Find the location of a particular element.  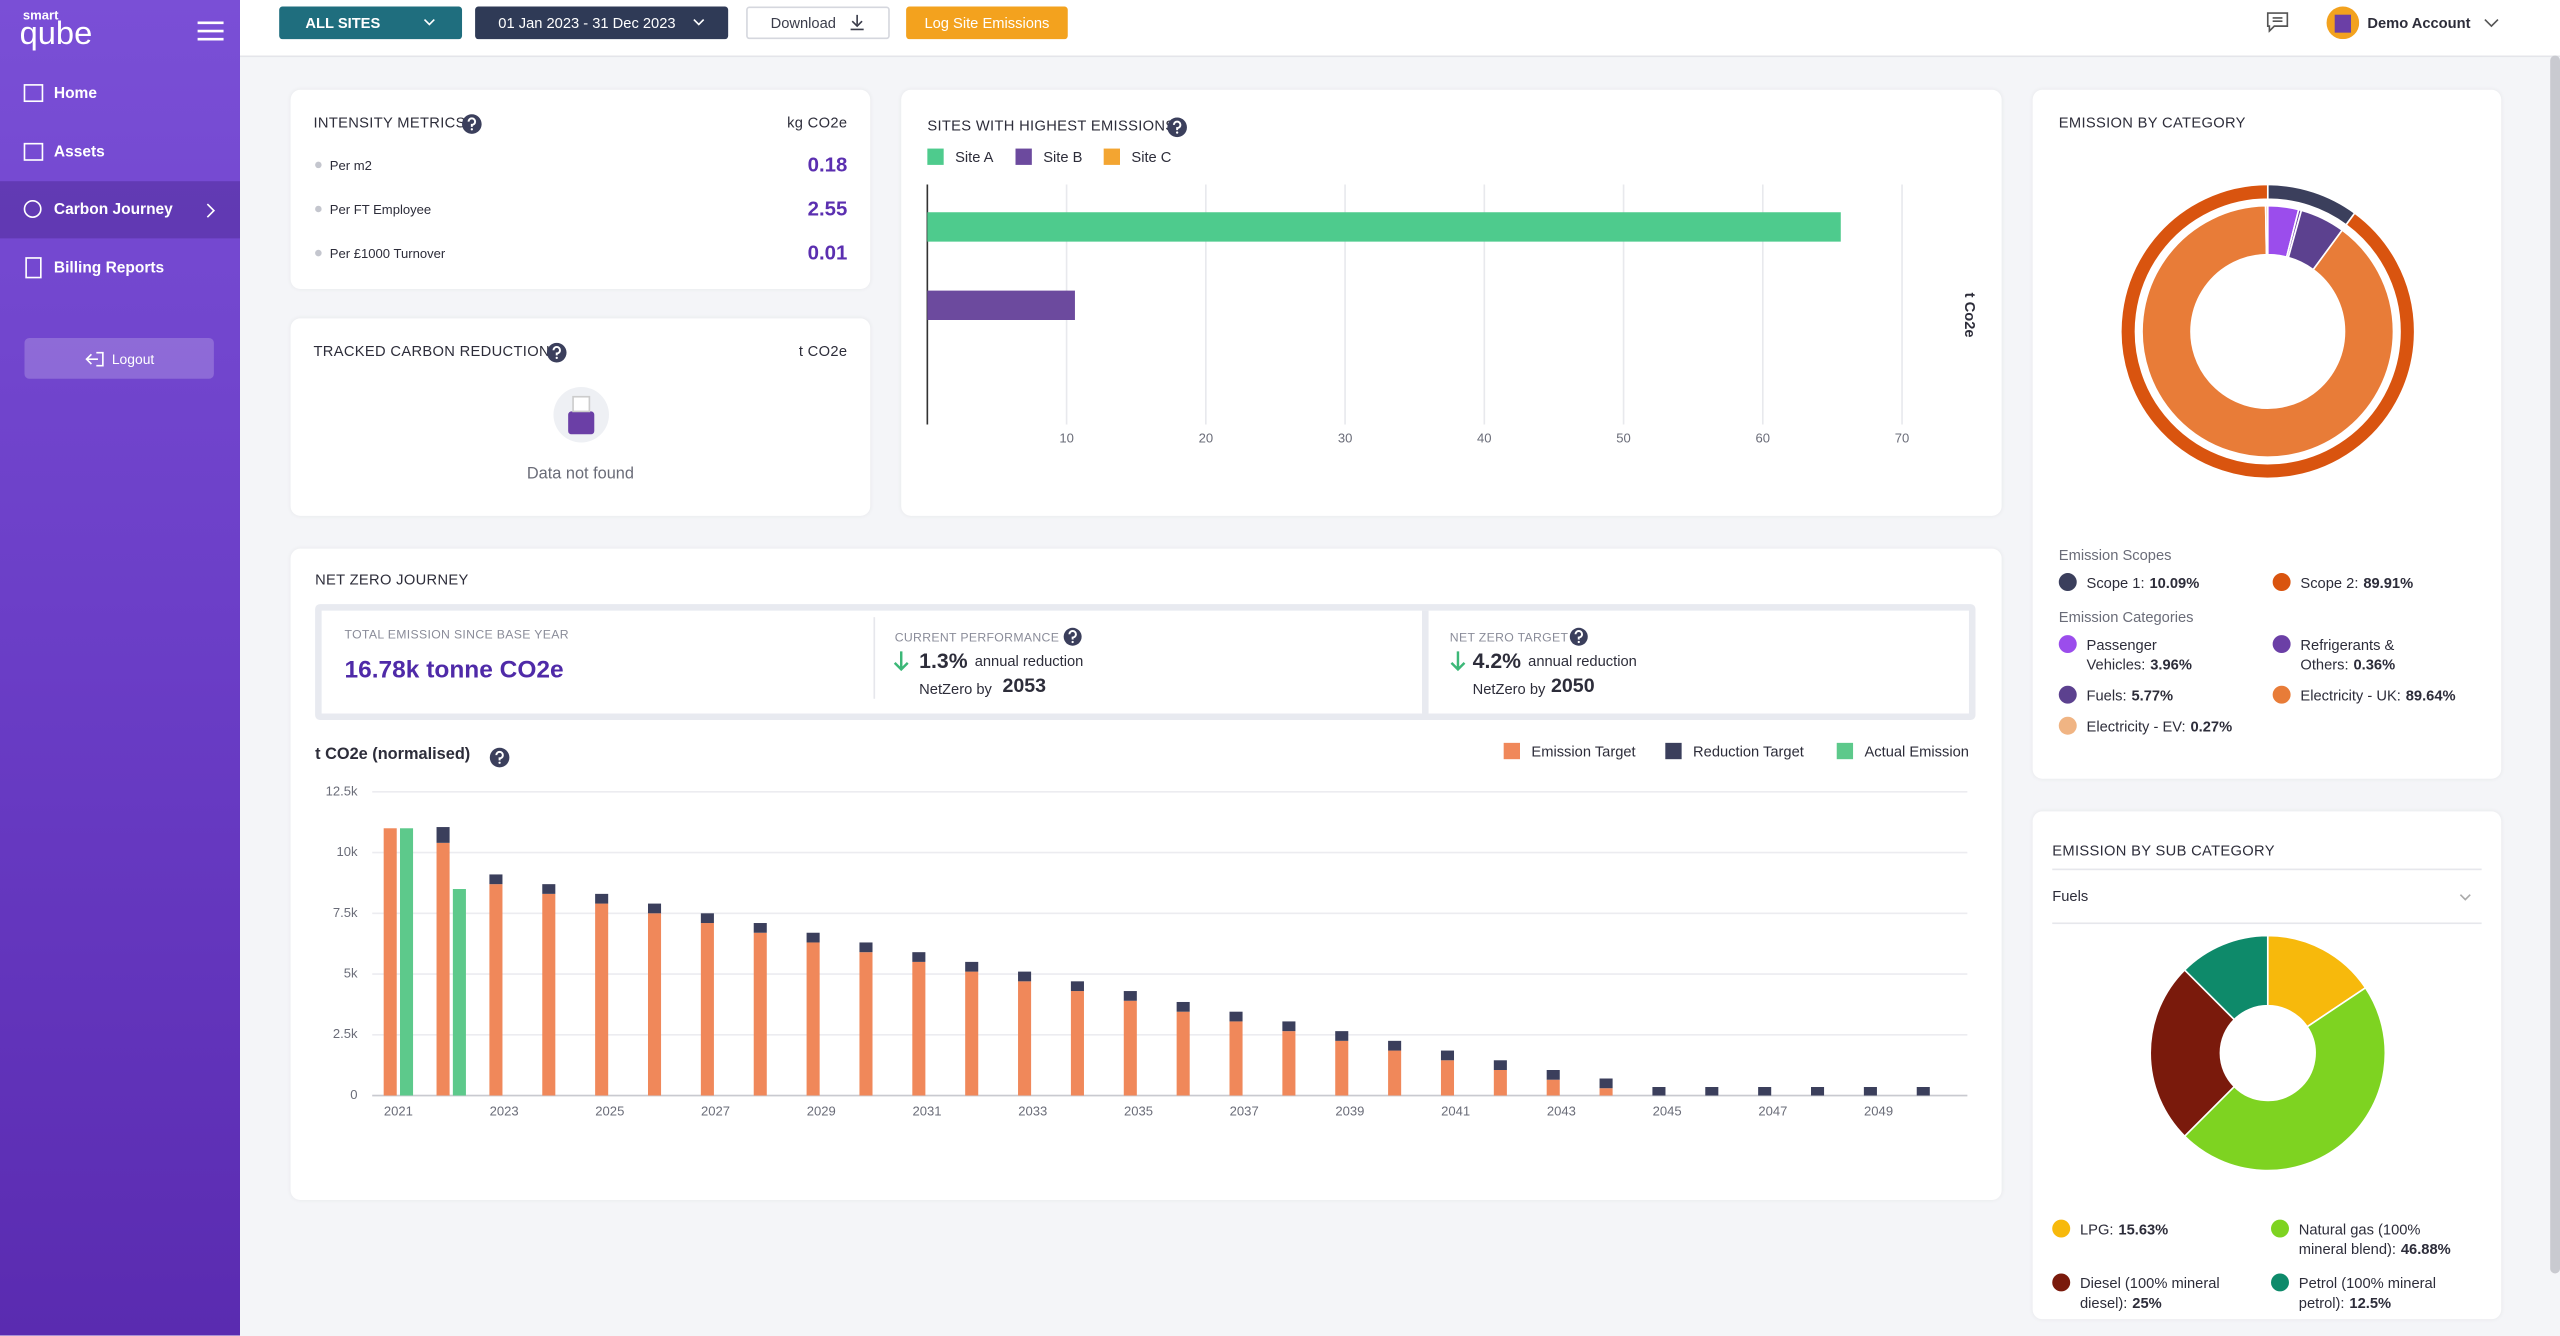

x-tick-label: 2045 is located at coordinates (1667, 1110).